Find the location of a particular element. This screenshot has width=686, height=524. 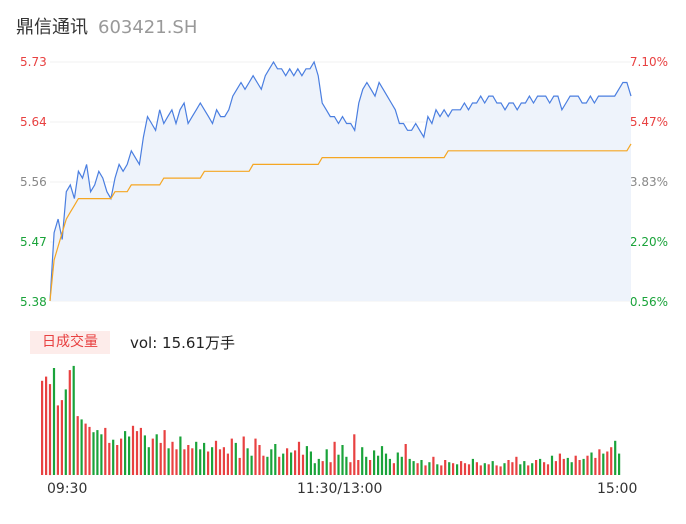

volume-summary: vol: 15.61万手 is located at coordinates (182, 343).